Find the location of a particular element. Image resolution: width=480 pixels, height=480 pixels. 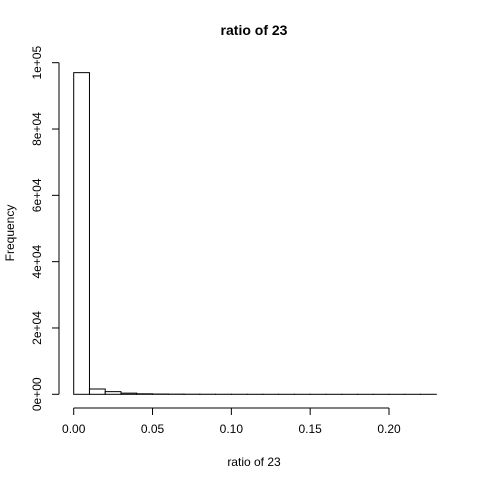

x-tick-label: 0.05 is located at coordinates (153, 429).